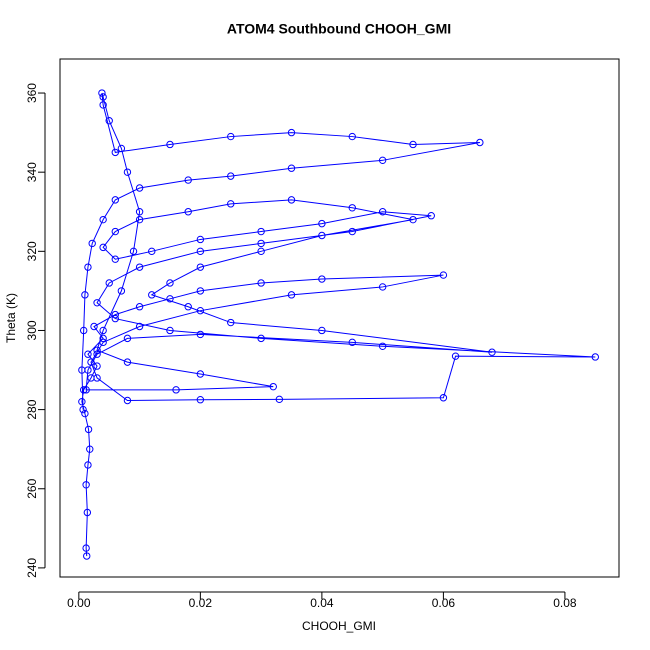 This screenshot has height=650, width=650. What do you see at coordinates (322, 603) in the screenshot?
I see `x-tick-label: 0.04` at bounding box center [322, 603].